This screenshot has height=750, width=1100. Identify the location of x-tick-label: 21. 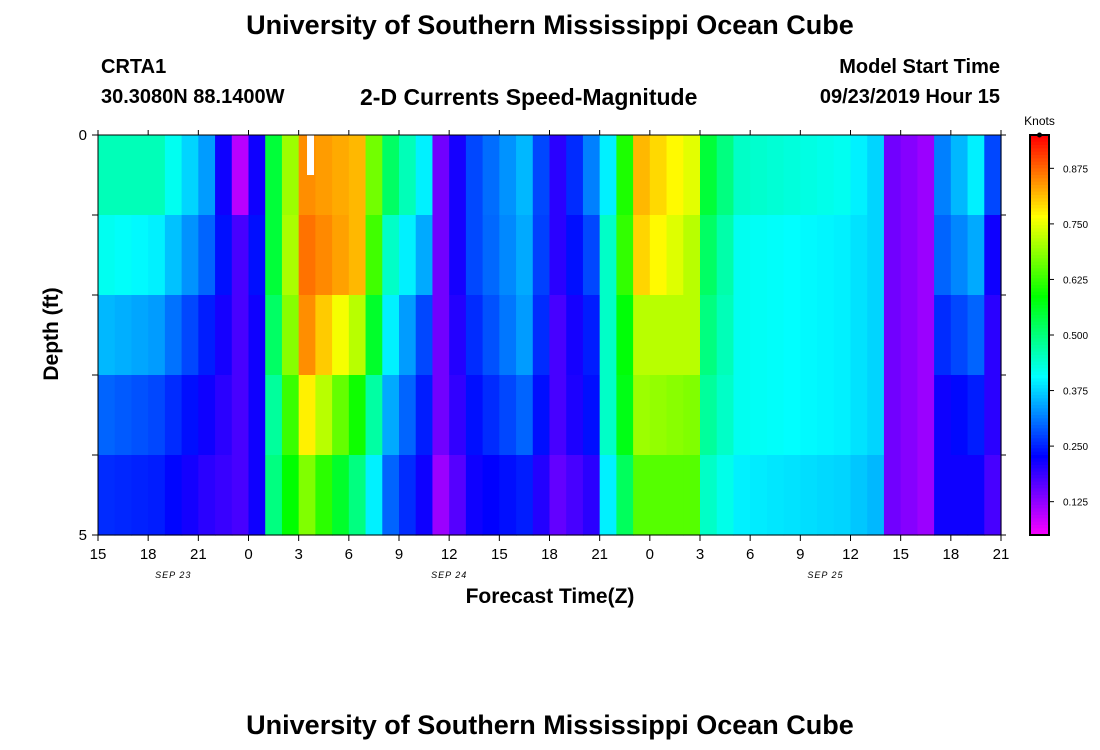
(599, 554).